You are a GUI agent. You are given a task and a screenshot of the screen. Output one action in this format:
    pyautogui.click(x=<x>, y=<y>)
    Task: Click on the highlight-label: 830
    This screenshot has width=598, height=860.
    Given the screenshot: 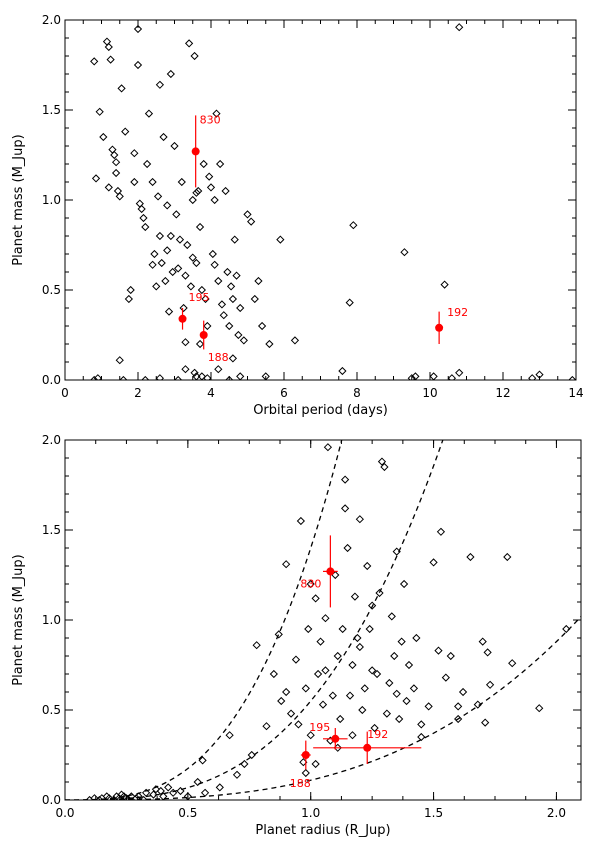 What is the action you would take?
    pyautogui.click(x=210, y=119)
    